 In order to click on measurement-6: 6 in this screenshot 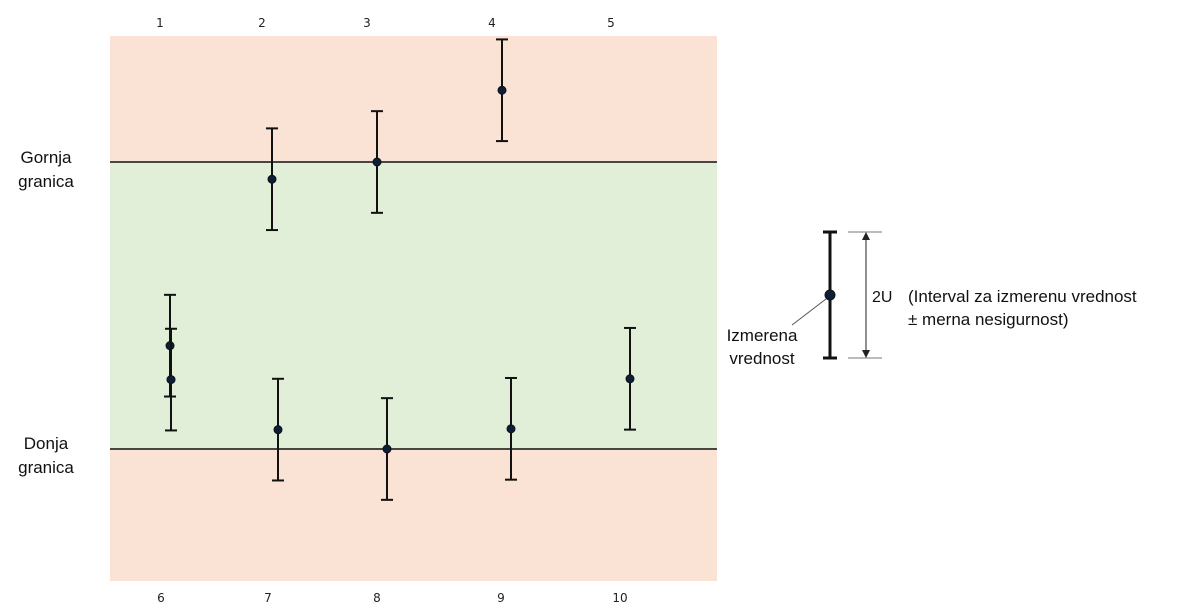, I will do `click(167, 465)`.